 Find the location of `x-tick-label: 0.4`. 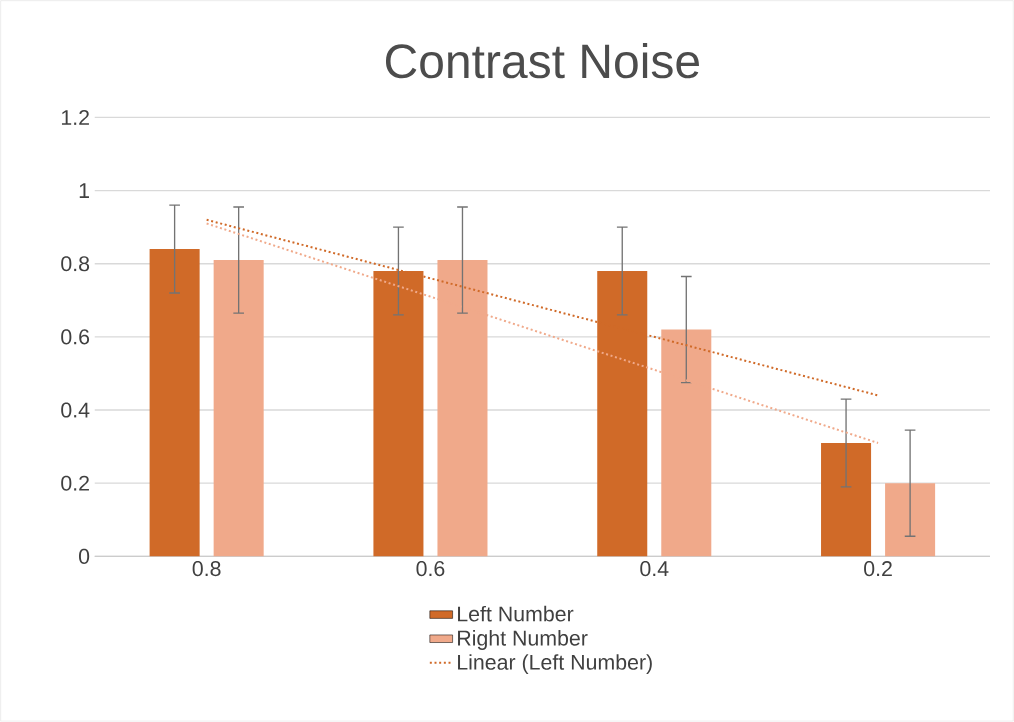

x-tick-label: 0.4 is located at coordinates (654, 569).